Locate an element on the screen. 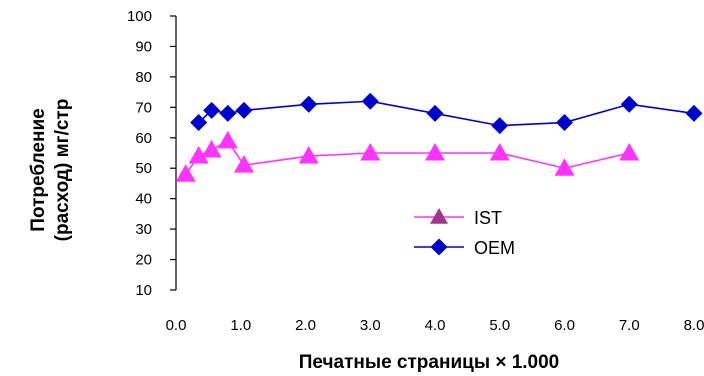 This screenshot has height=376, width=704. series-oem is located at coordinates (446, 113).